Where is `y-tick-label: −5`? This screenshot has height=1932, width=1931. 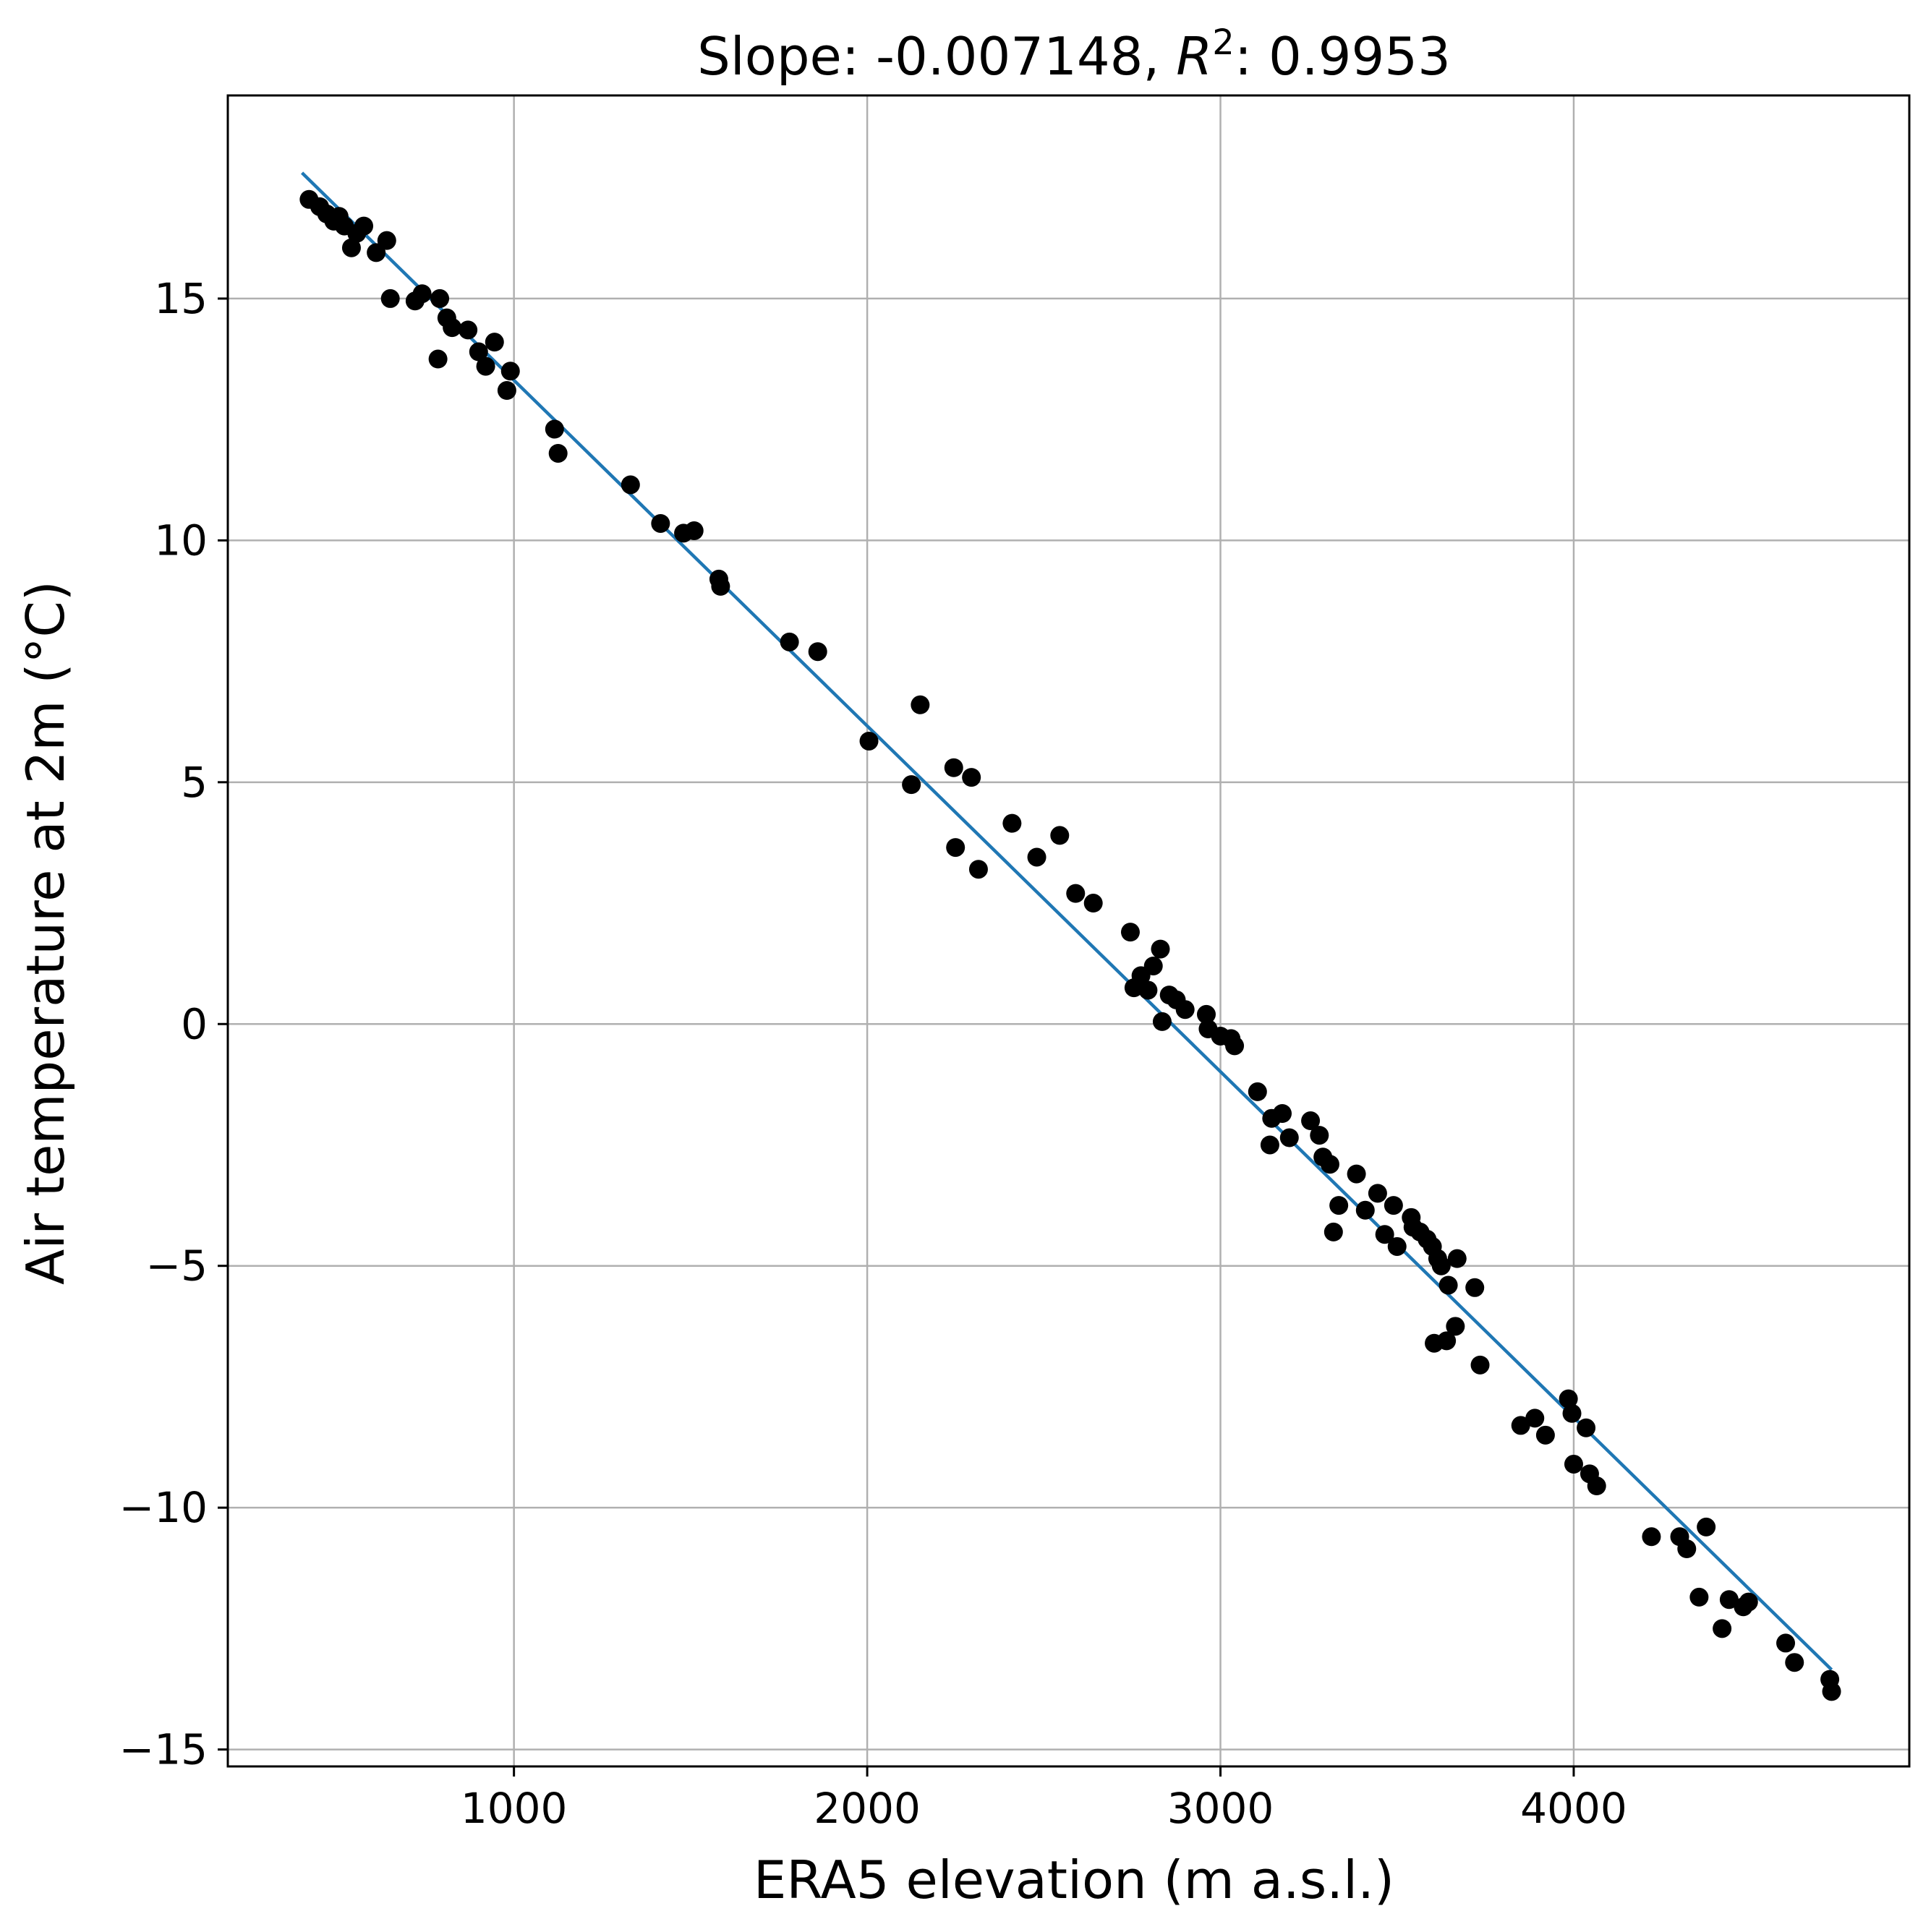
y-tick-label: −5 is located at coordinates (177, 1266).